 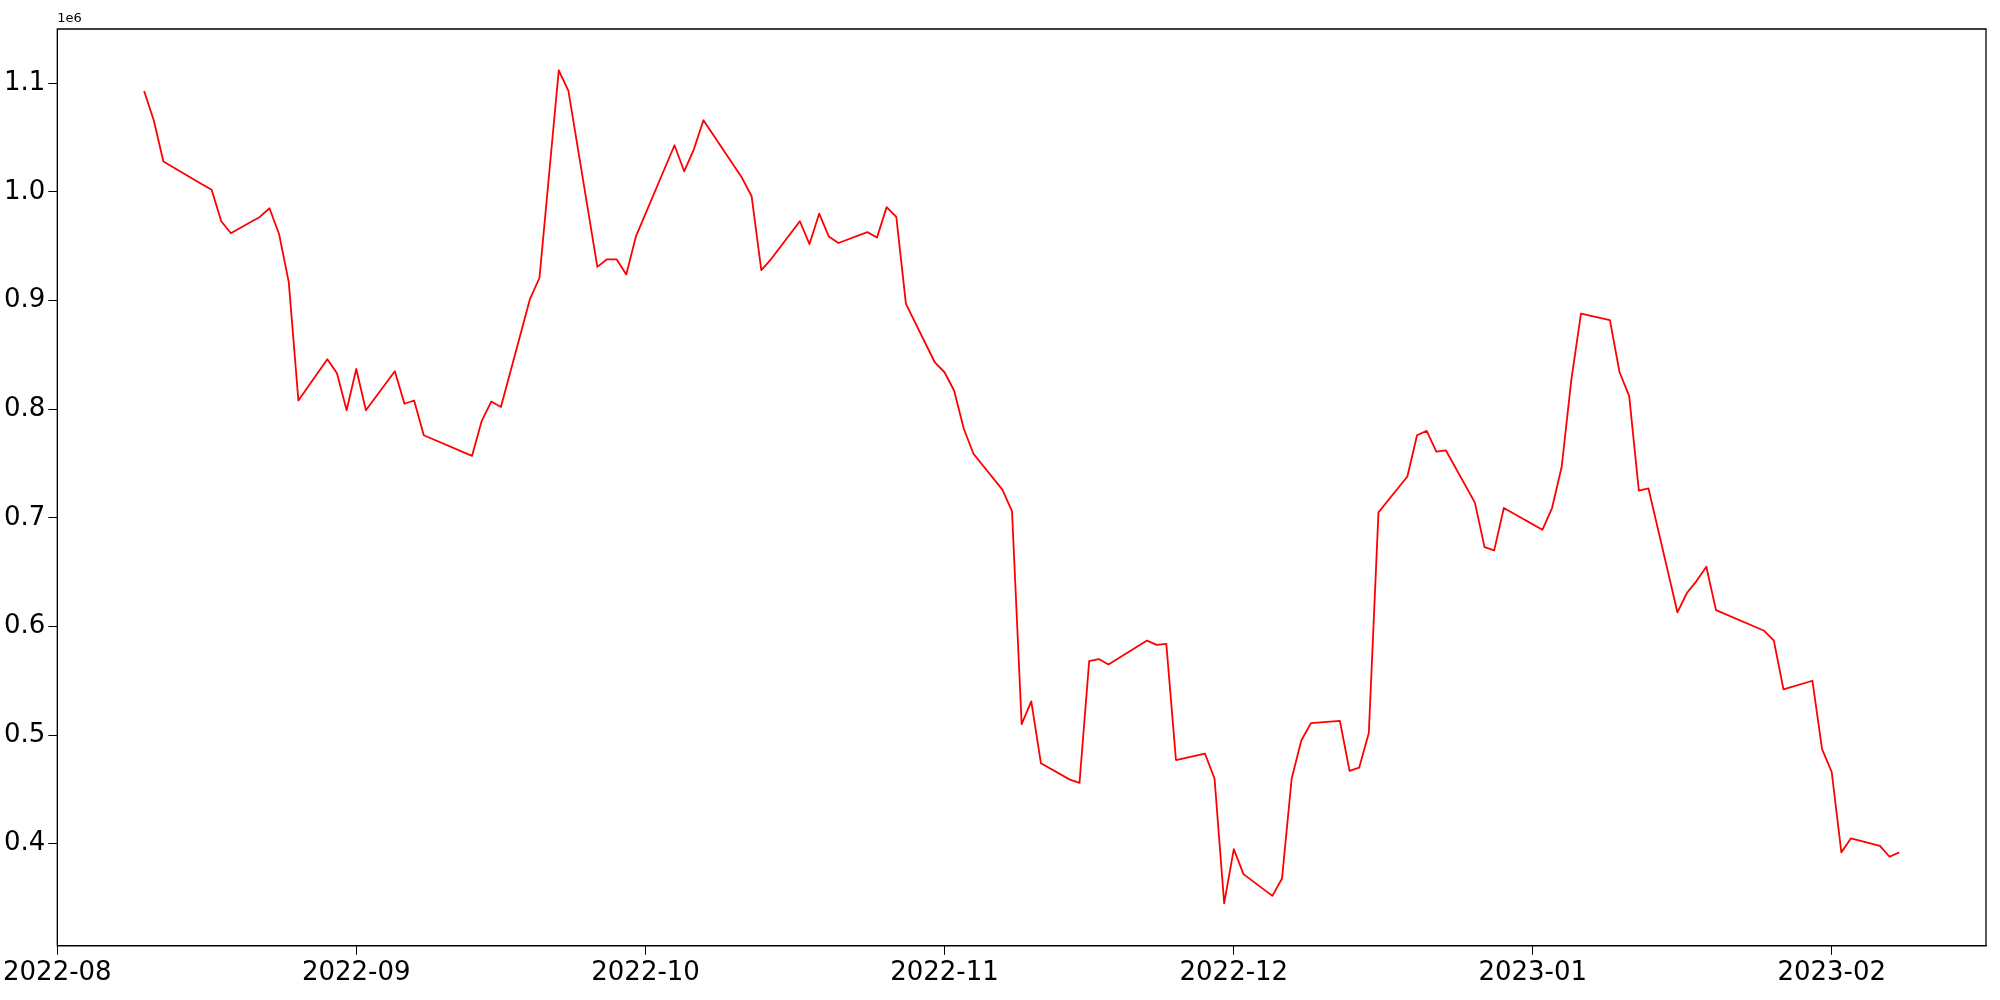 What do you see at coordinates (24, 732) in the screenshot?
I see `y-tick-label: 0.5` at bounding box center [24, 732].